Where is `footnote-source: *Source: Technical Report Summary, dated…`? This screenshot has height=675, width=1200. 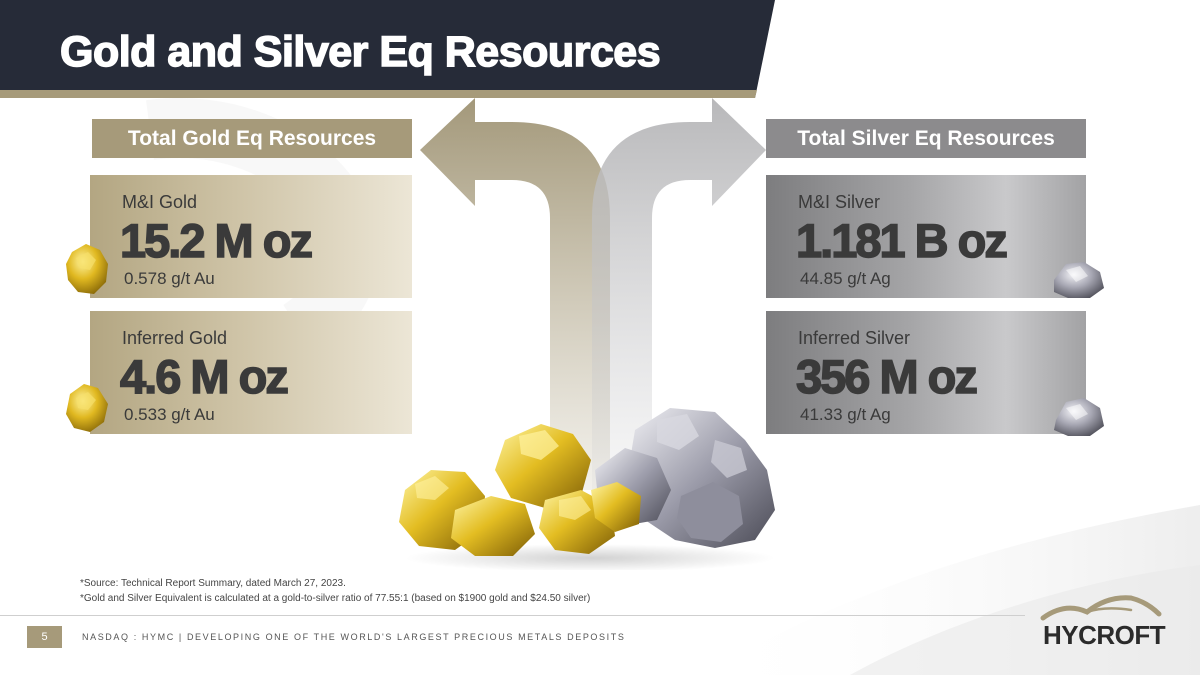 footnote-source: *Source: Technical Report Summary, dated… is located at coordinates (213, 583).